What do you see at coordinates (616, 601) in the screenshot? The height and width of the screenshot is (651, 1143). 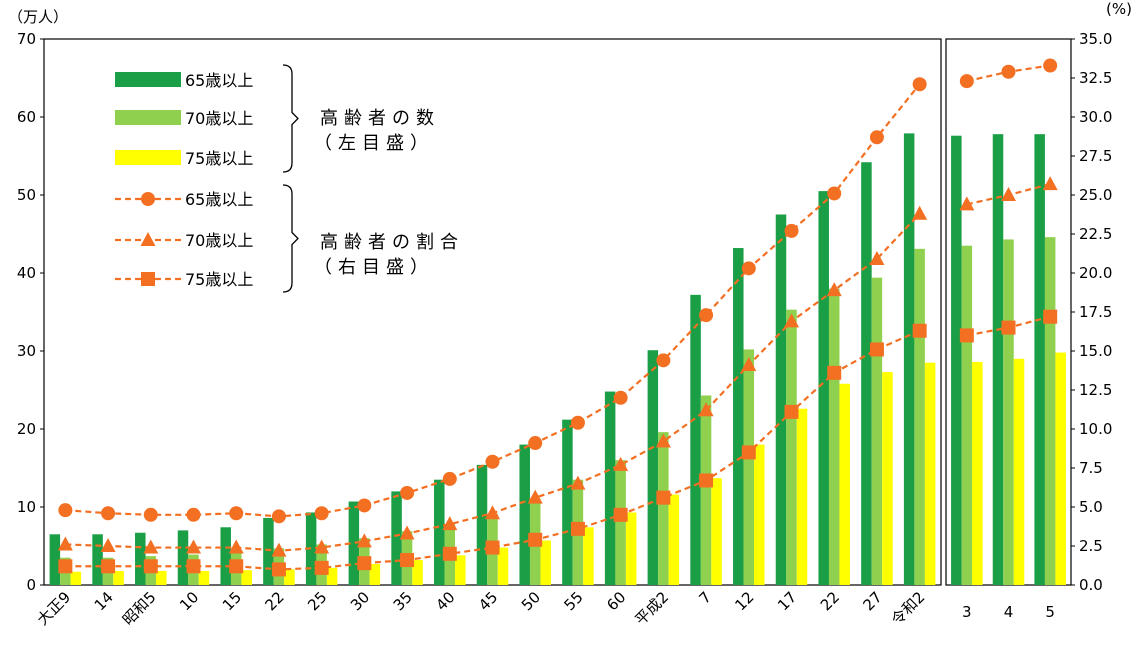 I see `category-label-13: 60` at bounding box center [616, 601].